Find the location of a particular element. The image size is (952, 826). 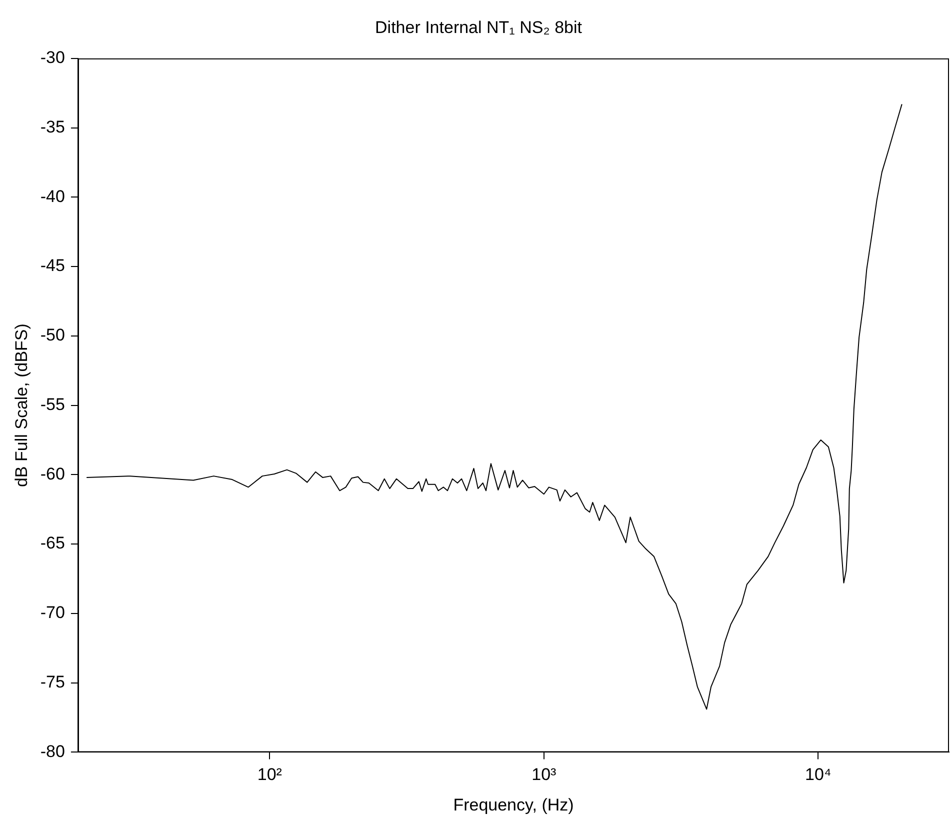

y-tick-label: -40 is located at coordinates (52, 196).